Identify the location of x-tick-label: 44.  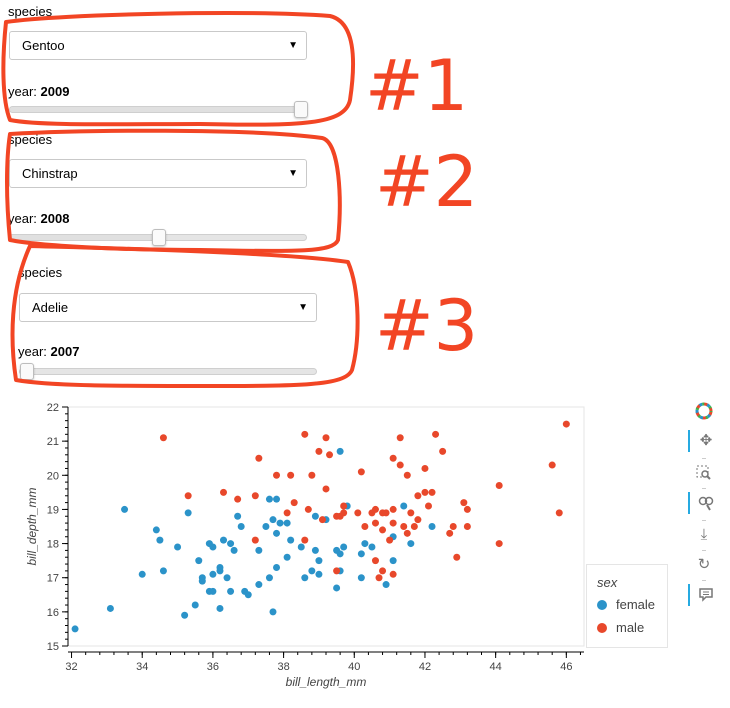
(496, 667).